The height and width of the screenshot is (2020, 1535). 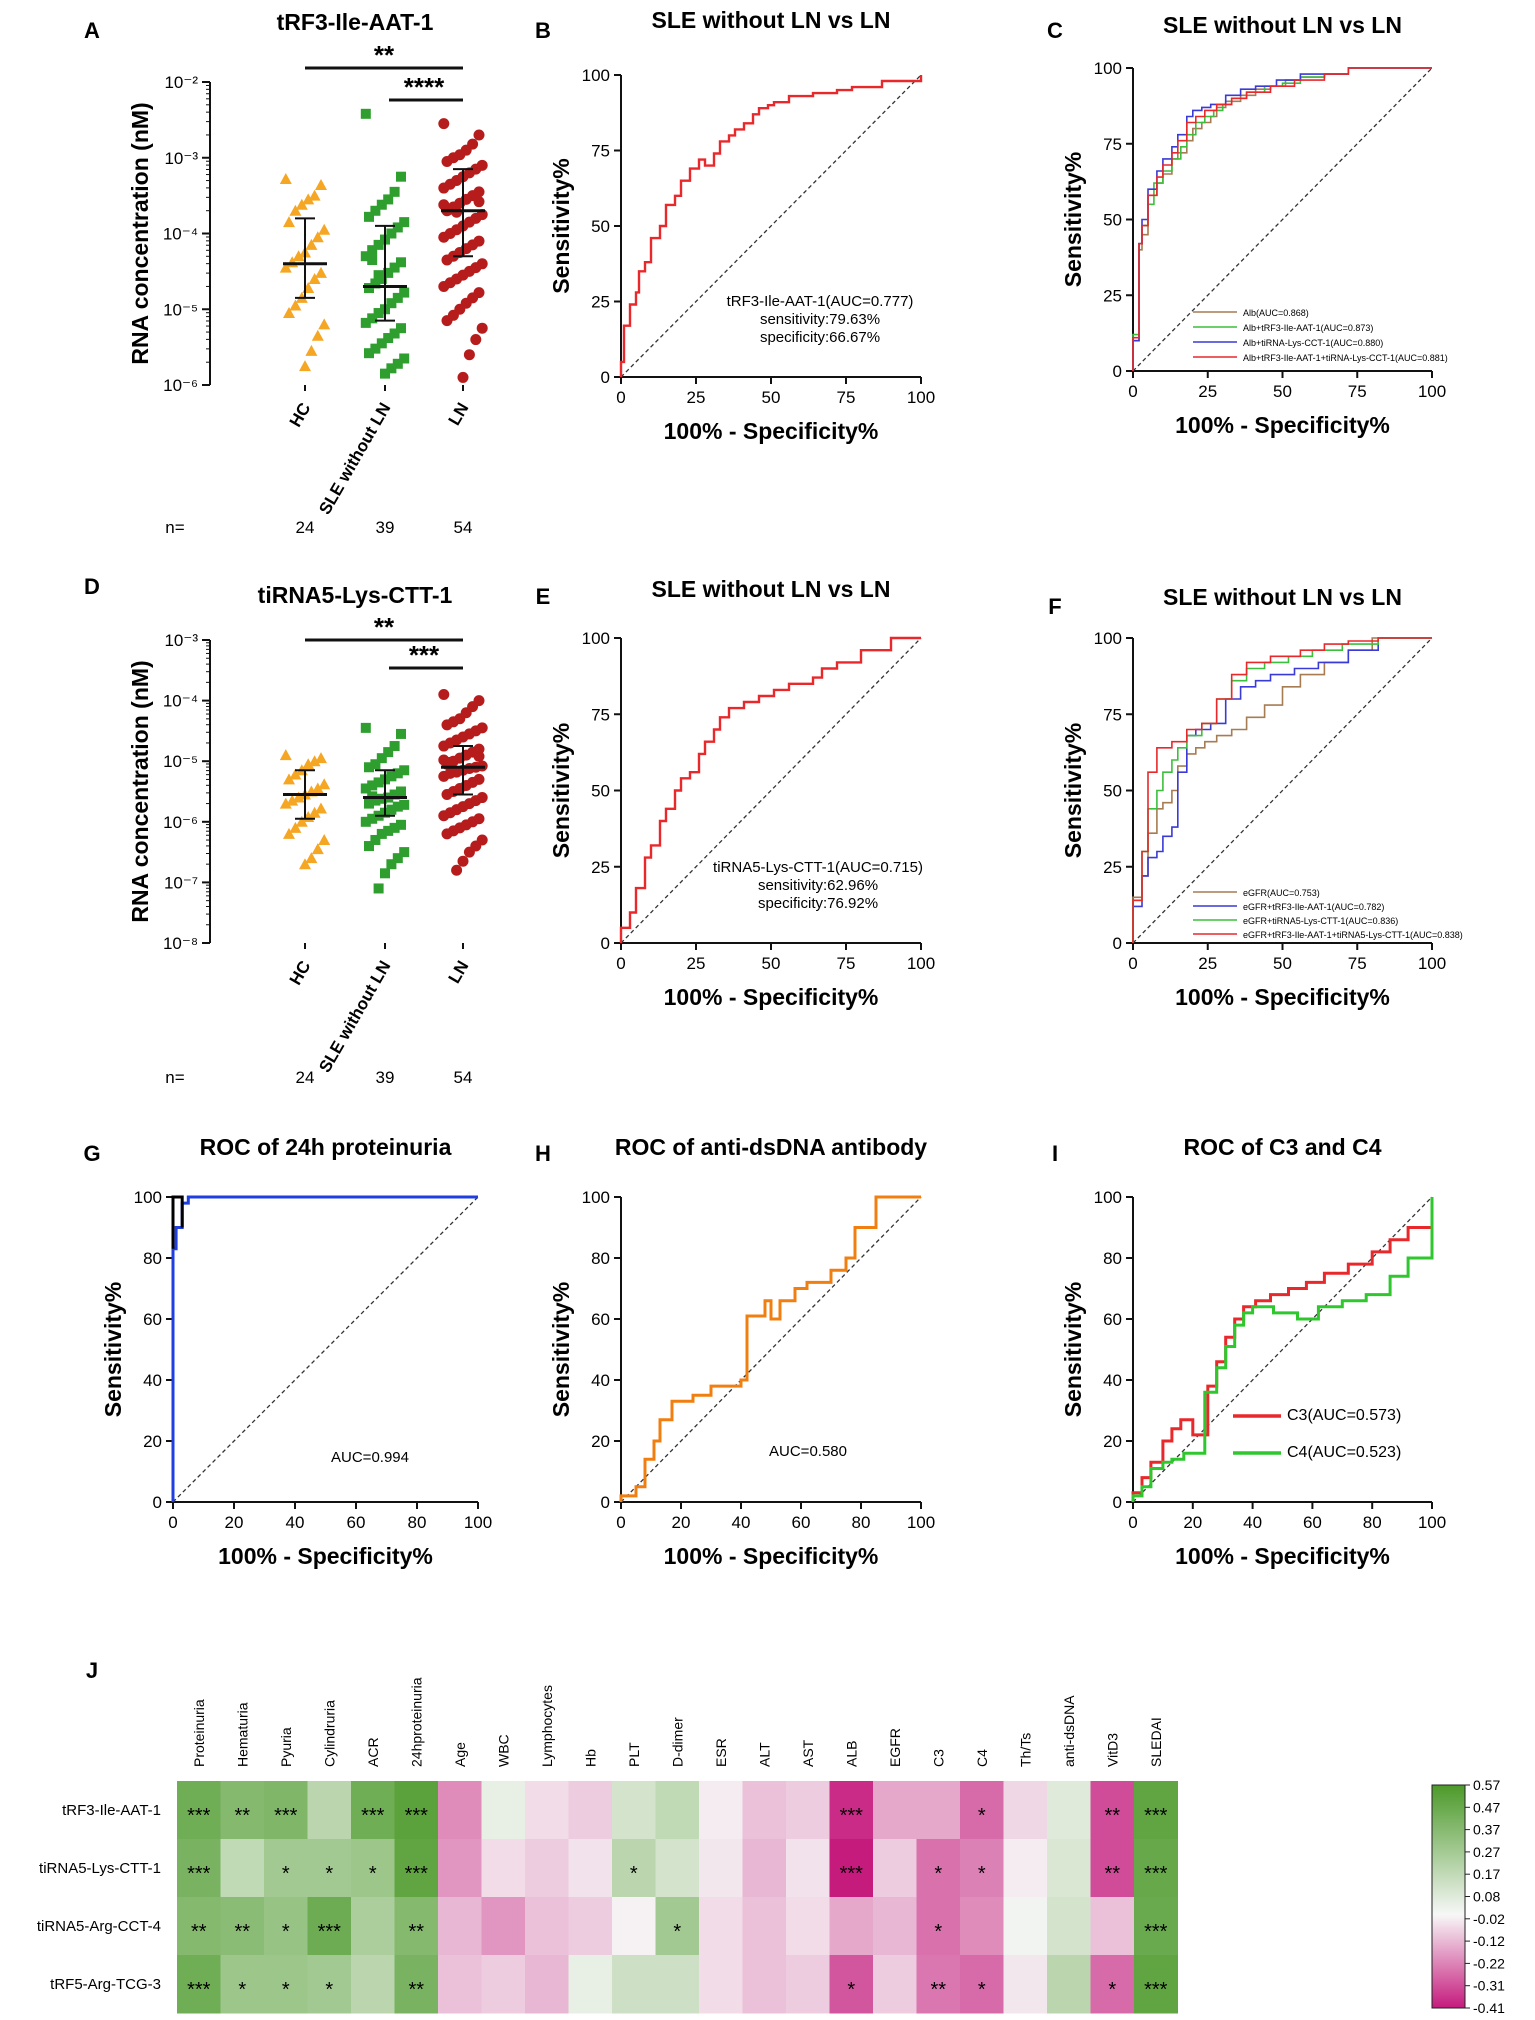 What do you see at coordinates (1112, 791) in the screenshot?
I see `y-tick-label: 50` at bounding box center [1112, 791].